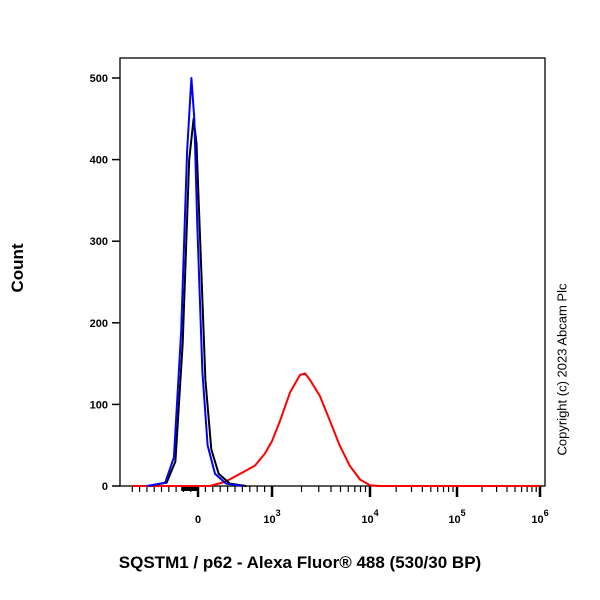  What do you see at coordinates (99, 324) in the screenshot?
I see `y-tick-label: 200` at bounding box center [99, 324].